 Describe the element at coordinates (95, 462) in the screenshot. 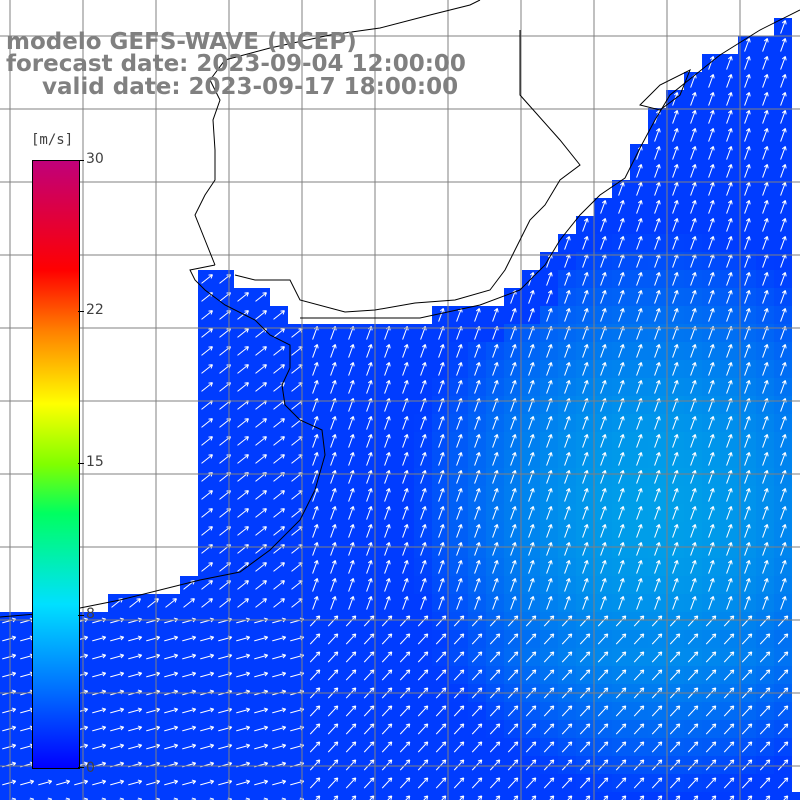

I see `colorbar-tick-label: 15` at that location.